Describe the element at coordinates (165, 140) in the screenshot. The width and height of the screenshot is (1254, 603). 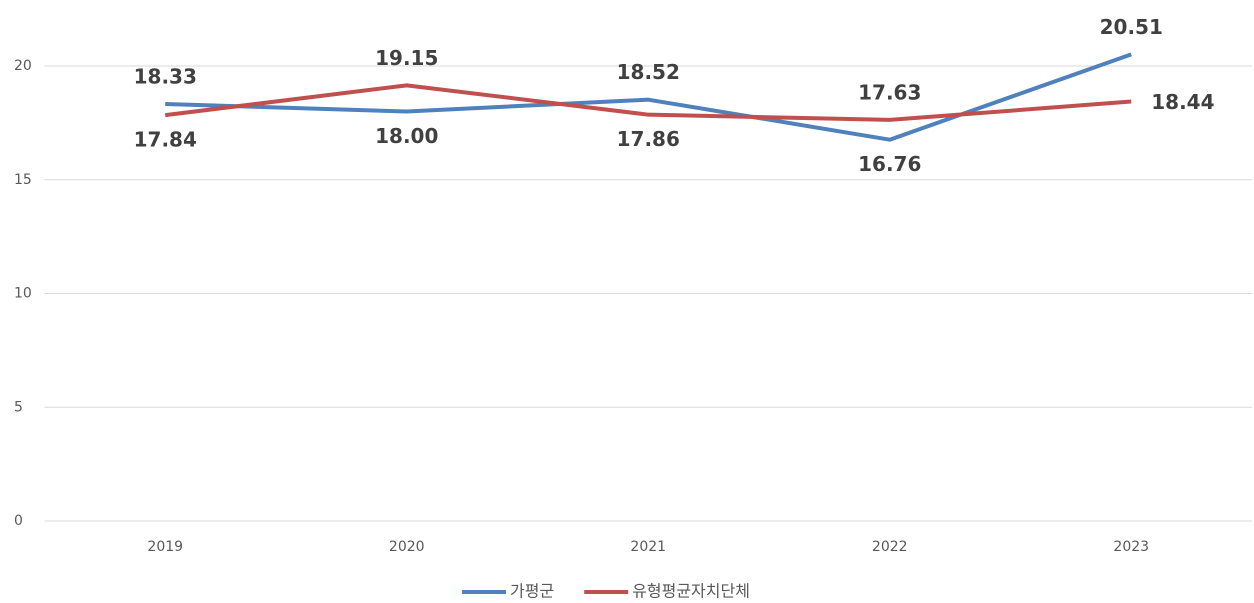
I see `data-label: 17.84` at that location.